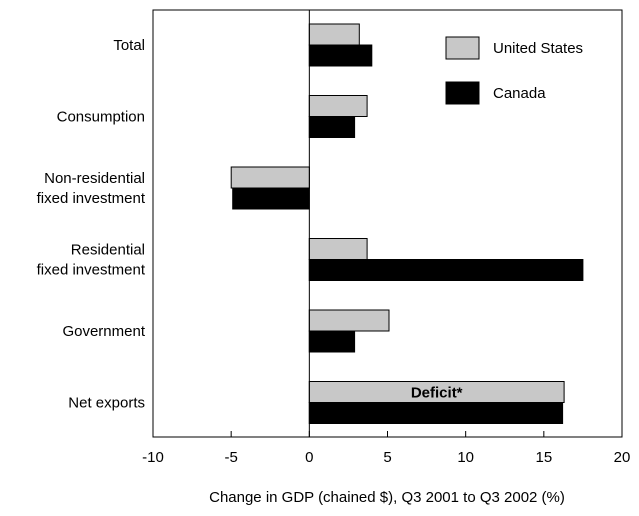  Describe the element at coordinates (108, 250) in the screenshot. I see `category-label: Residential` at that location.